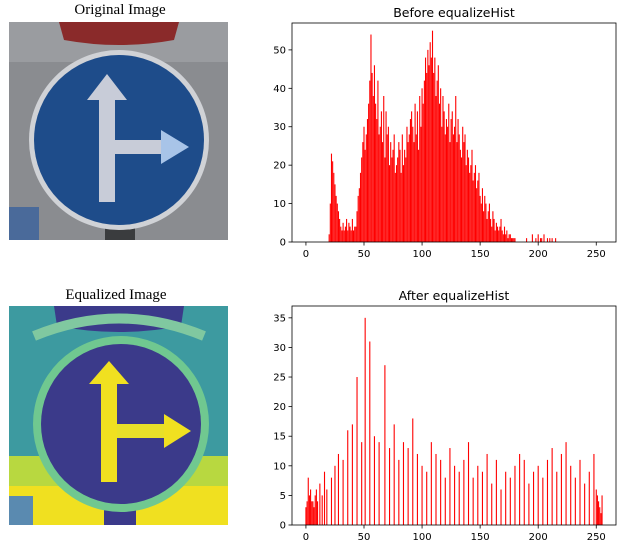  Describe the element at coordinates (279, 378) in the screenshot. I see `after-ytick-label: 25` at that location.